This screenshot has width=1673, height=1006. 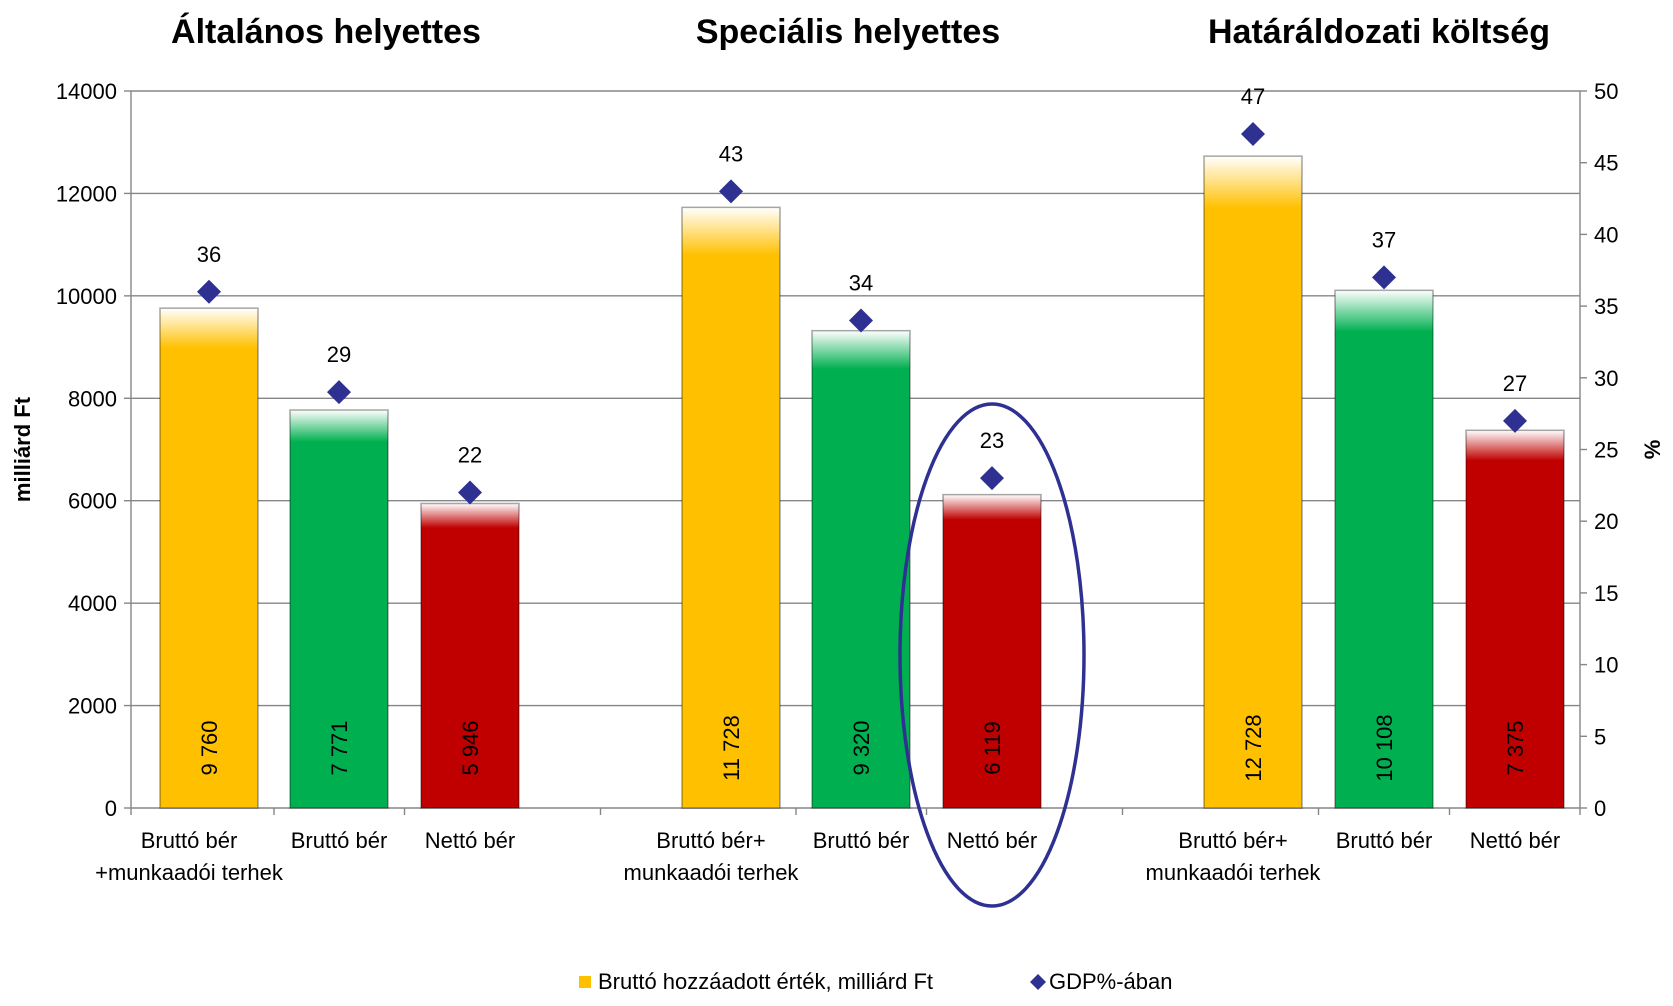 I want to click on legend-swatch-gdp, so click(x=1038, y=982).